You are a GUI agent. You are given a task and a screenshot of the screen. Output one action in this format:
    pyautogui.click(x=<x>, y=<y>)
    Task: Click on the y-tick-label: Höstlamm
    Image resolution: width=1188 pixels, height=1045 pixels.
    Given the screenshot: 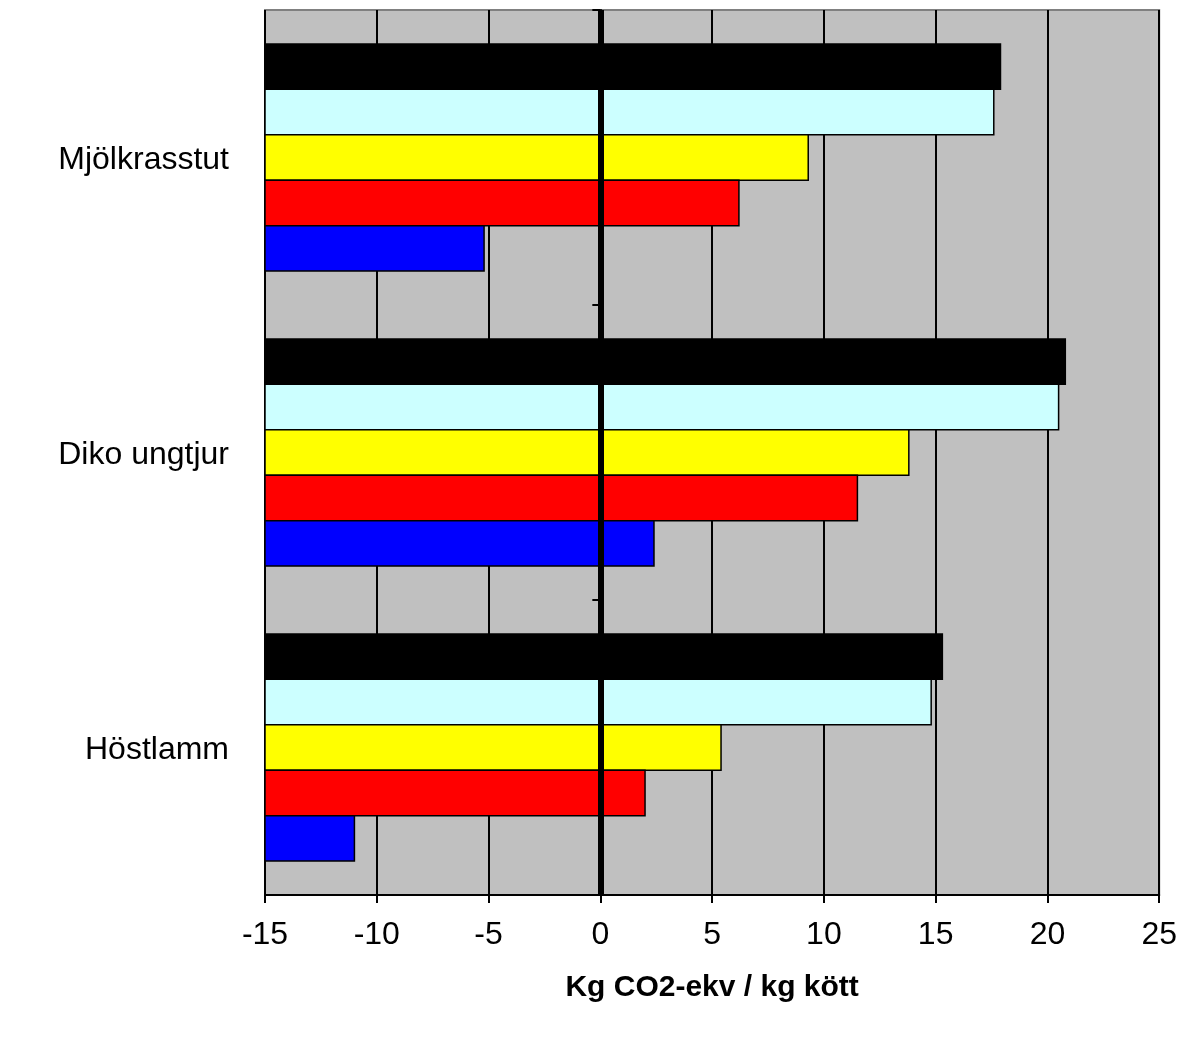 What is the action you would take?
    pyautogui.click(x=156, y=747)
    